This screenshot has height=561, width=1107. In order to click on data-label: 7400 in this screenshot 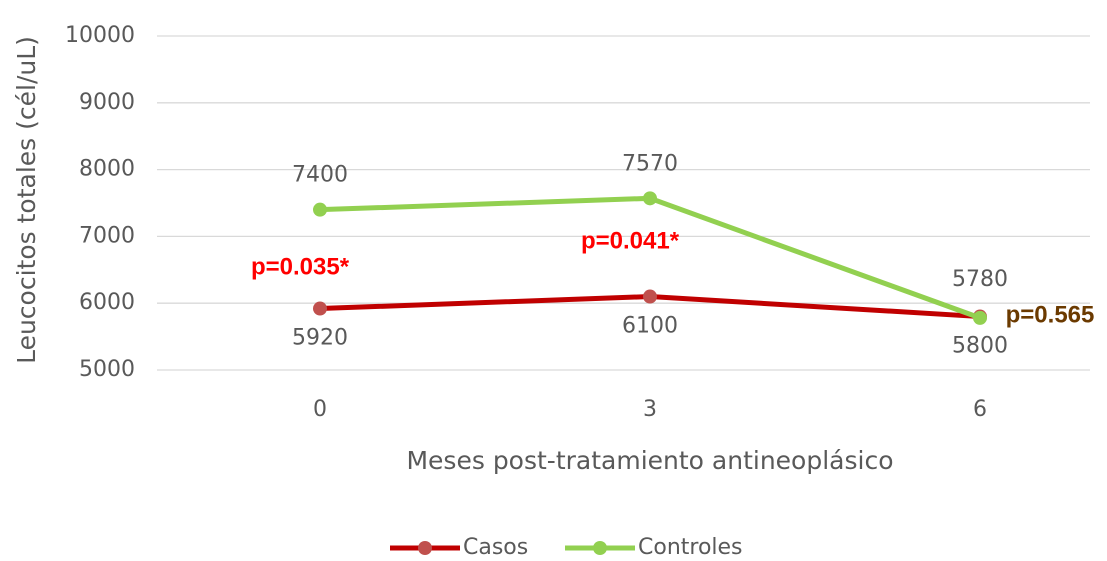, I will do `click(320, 175)`.